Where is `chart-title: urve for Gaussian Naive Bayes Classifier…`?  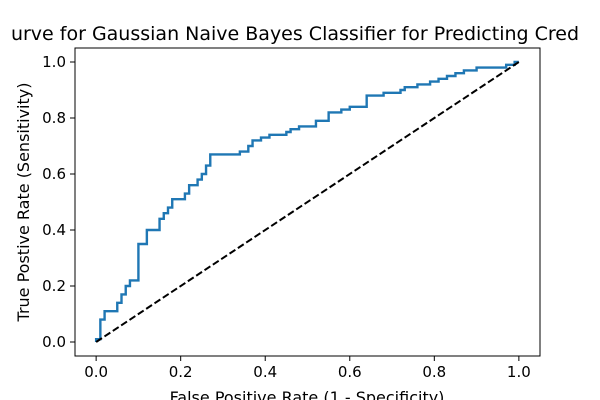 chart-title: urve for Gaussian Naive Bayes Classifier… is located at coordinates (295, 34).